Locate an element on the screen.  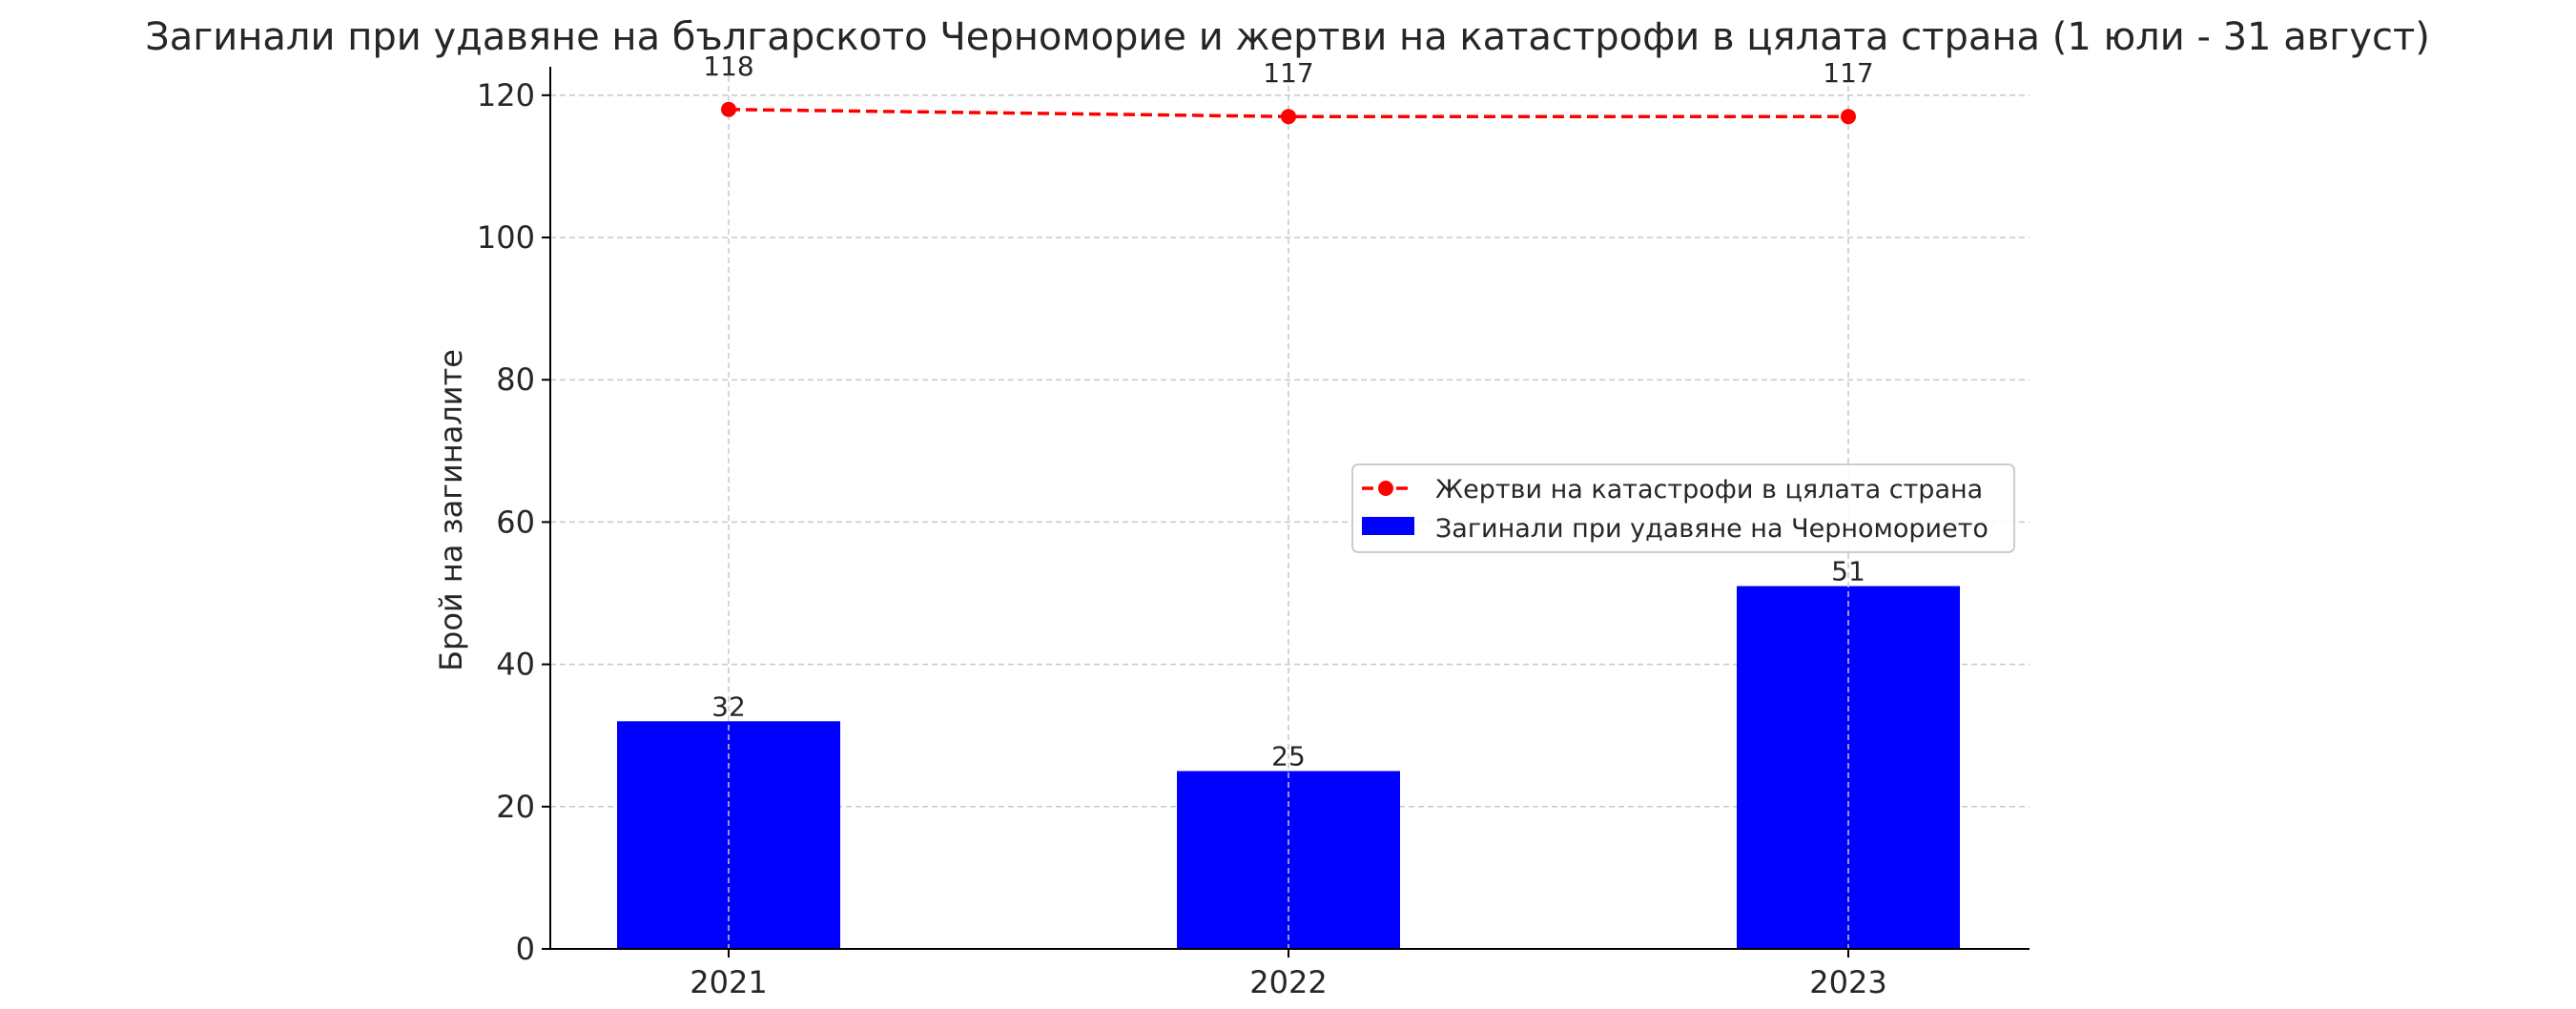
x-tick-label: 2022 is located at coordinates (1288, 982).